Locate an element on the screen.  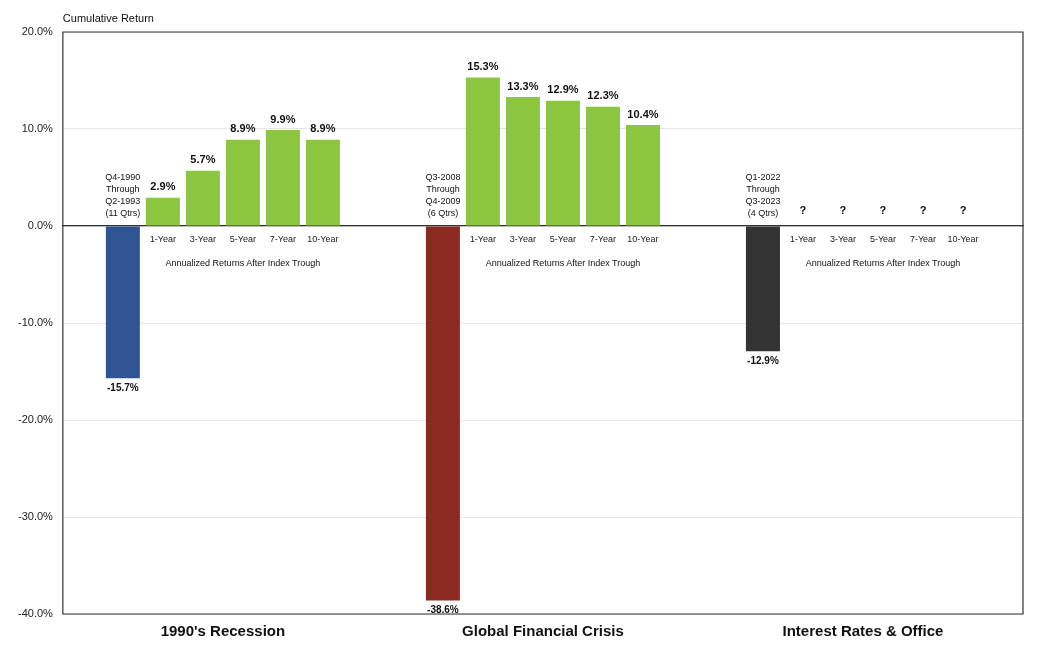
data-label: 12.9% is located at coordinates (563, 89).